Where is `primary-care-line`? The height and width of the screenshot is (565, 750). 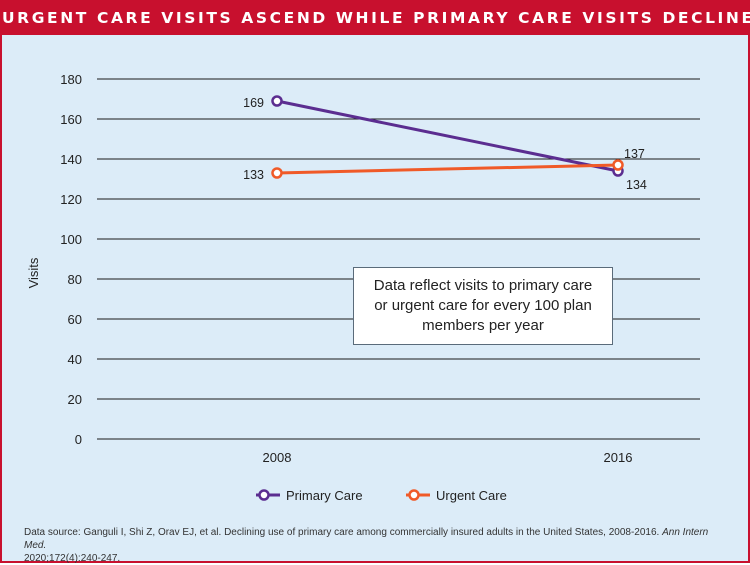
primary-care-line is located at coordinates (447, 136).